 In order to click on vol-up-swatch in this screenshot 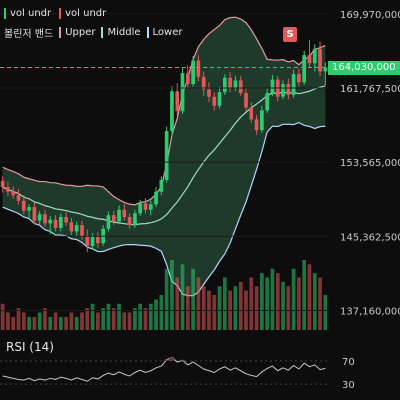, I will do `click(5, 13)`.